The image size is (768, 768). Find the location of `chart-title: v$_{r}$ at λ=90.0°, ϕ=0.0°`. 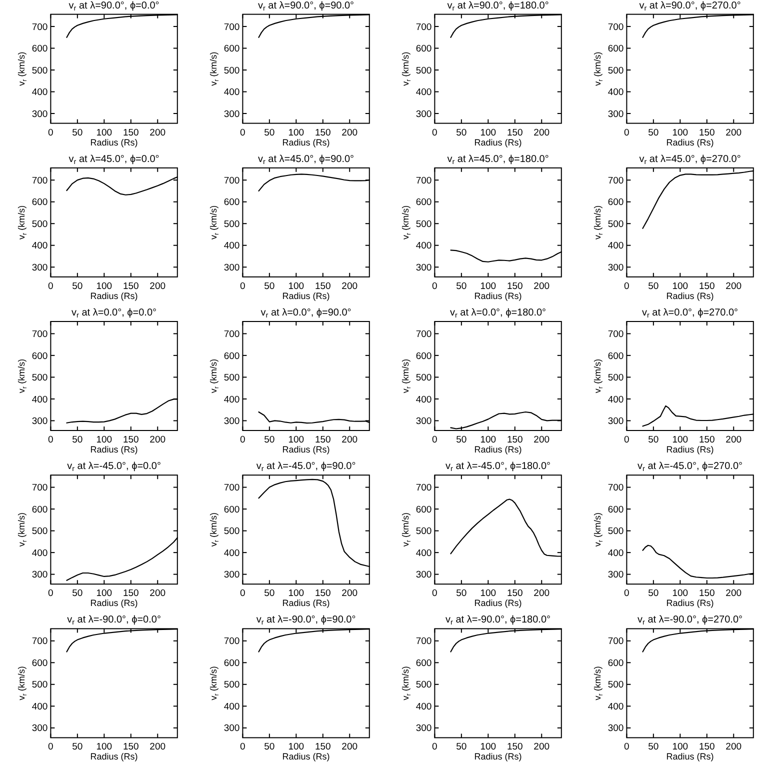

chart-title: v$_{r}$ at λ=90.0°, ϕ=0.0° is located at coordinates (114, 6).